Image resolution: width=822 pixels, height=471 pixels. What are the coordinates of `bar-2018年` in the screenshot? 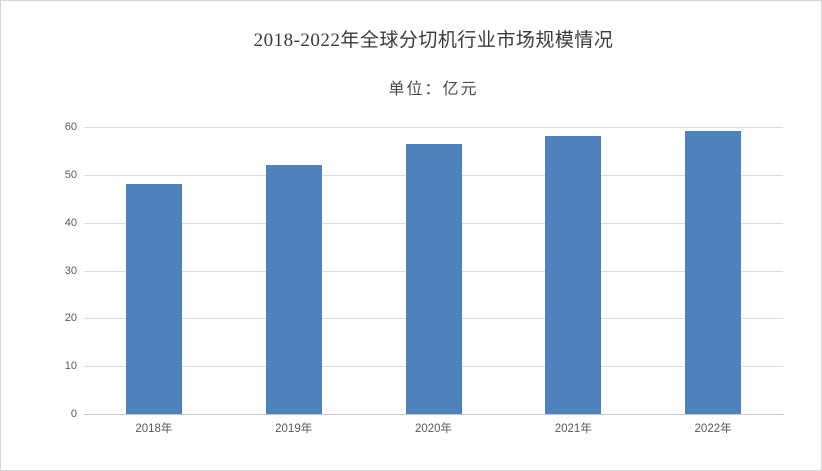 It's located at (153, 299).